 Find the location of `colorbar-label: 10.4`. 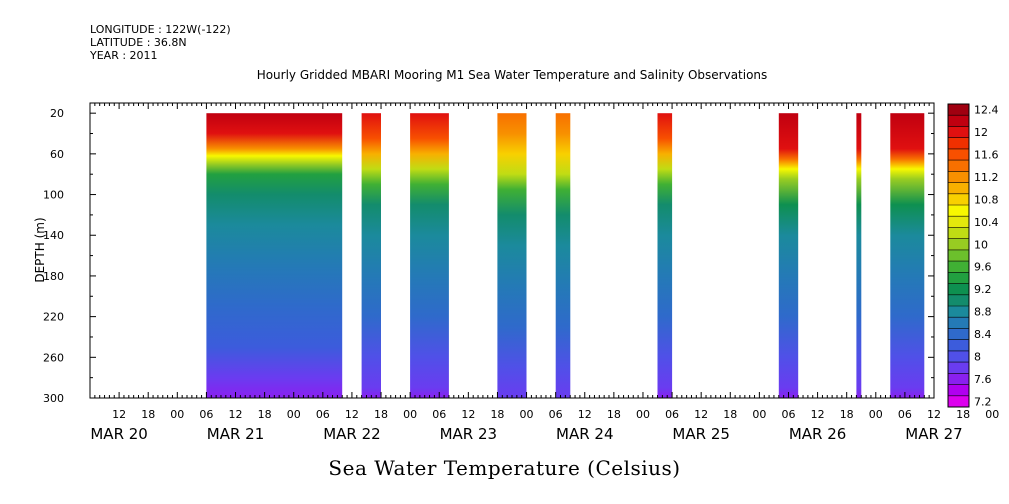

colorbar-label: 10.4 is located at coordinates (986, 222).